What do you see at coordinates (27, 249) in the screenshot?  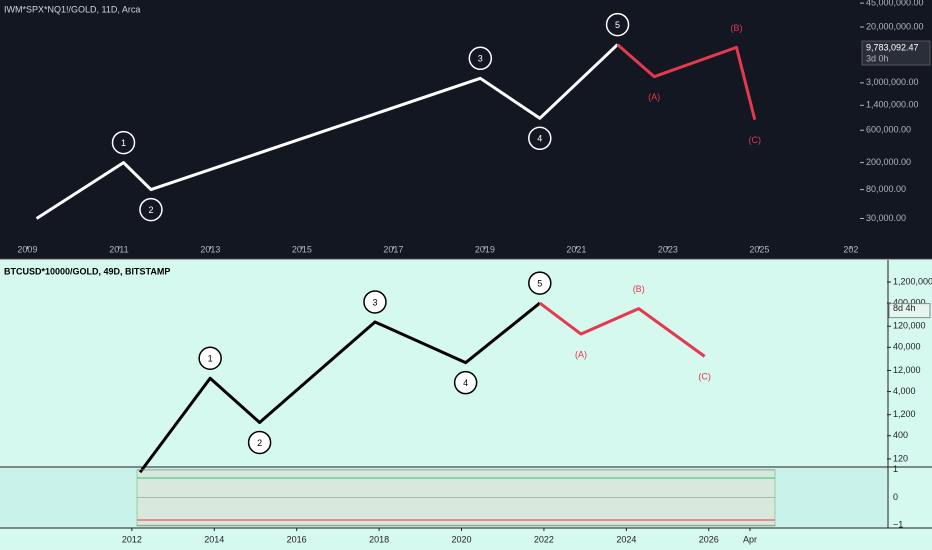 I see `x-tick-label: 2009` at bounding box center [27, 249].